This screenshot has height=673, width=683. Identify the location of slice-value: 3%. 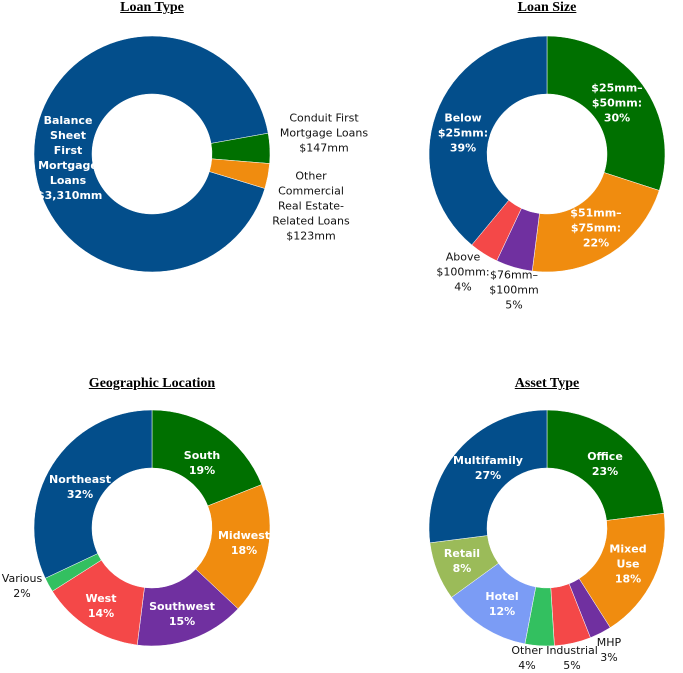
(609, 657).